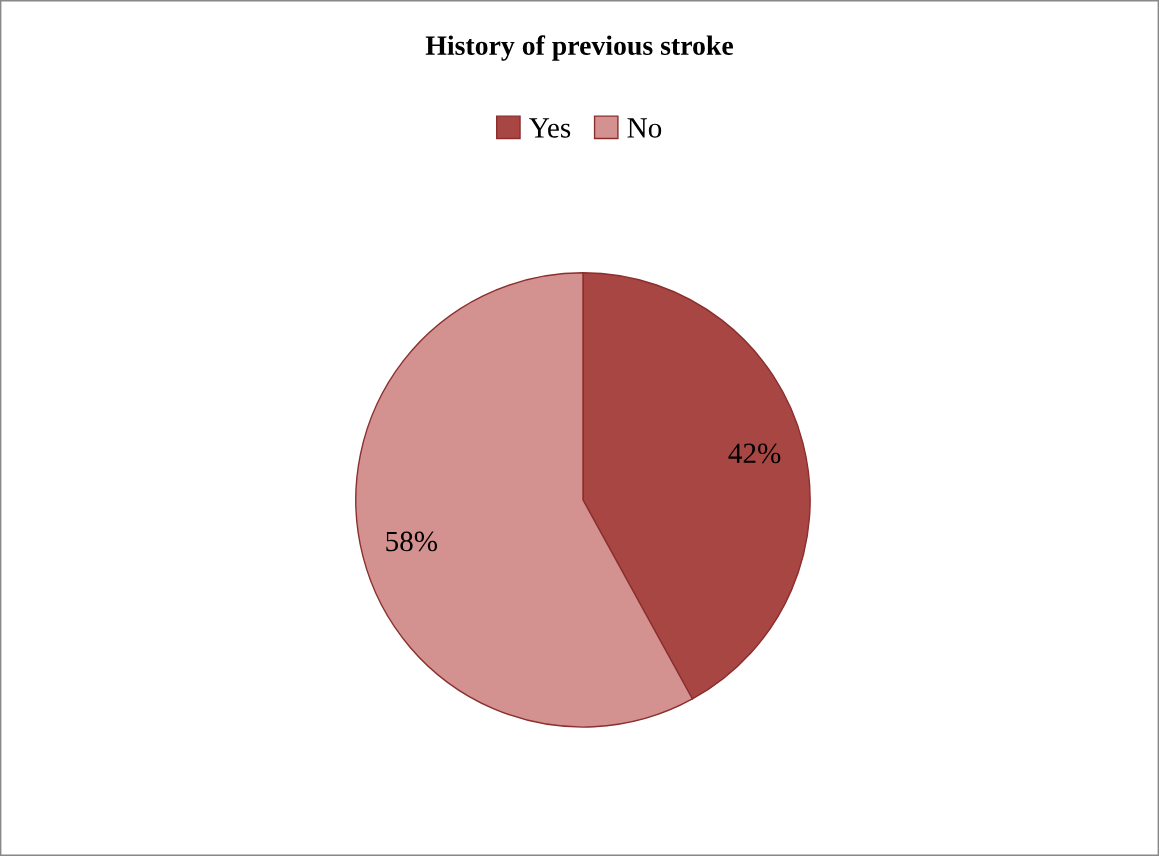 This screenshot has width=1159, height=856. Describe the element at coordinates (579, 48) in the screenshot. I see `chart-title: History of previous stroke` at that location.